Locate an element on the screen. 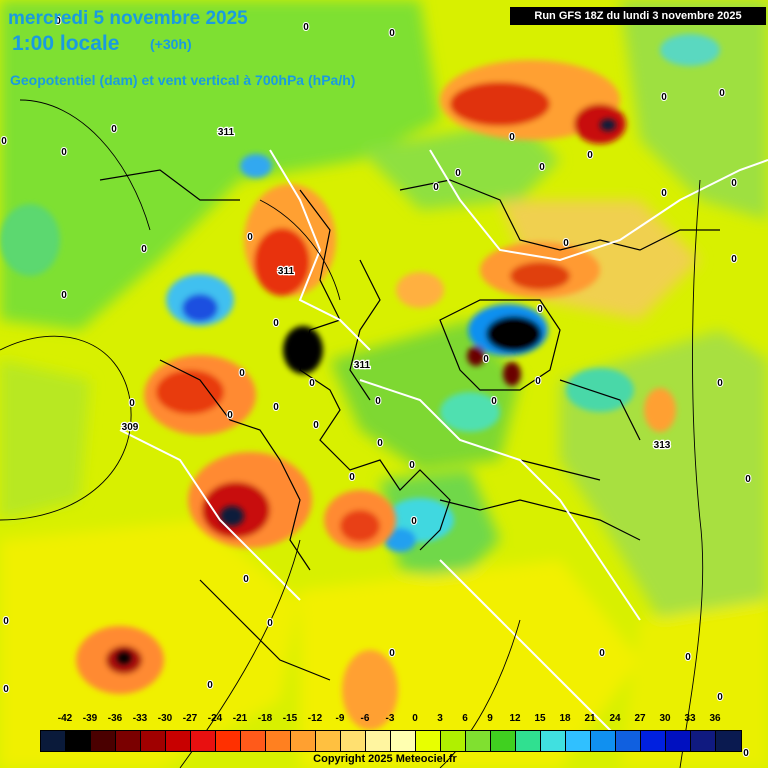 The height and width of the screenshot is (768, 768). legend-tick-label: 15 is located at coordinates (540, 718).